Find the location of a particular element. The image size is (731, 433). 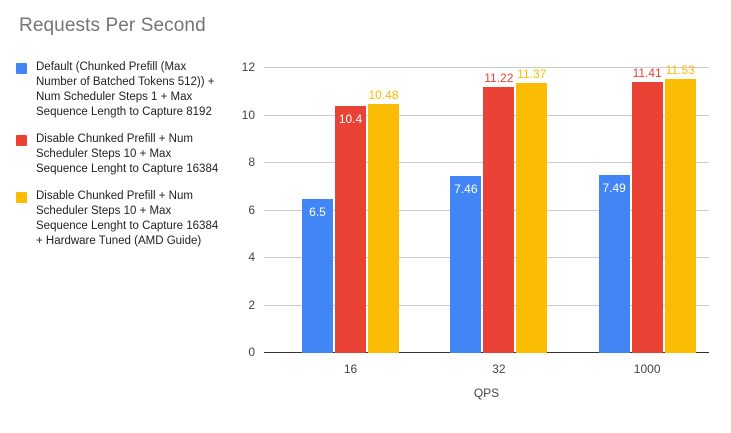

y-axis-tick-label: 4 is located at coordinates (251, 257).